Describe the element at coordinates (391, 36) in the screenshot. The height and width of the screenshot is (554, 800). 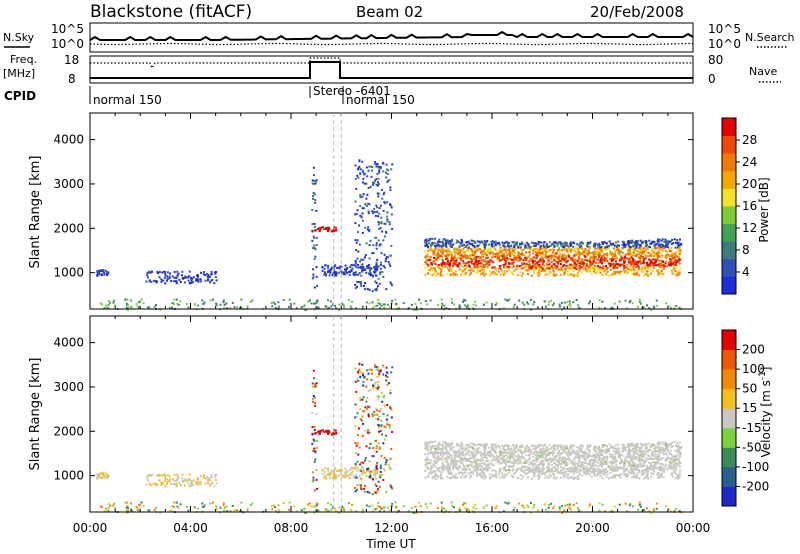
I see `nsky-line` at that location.